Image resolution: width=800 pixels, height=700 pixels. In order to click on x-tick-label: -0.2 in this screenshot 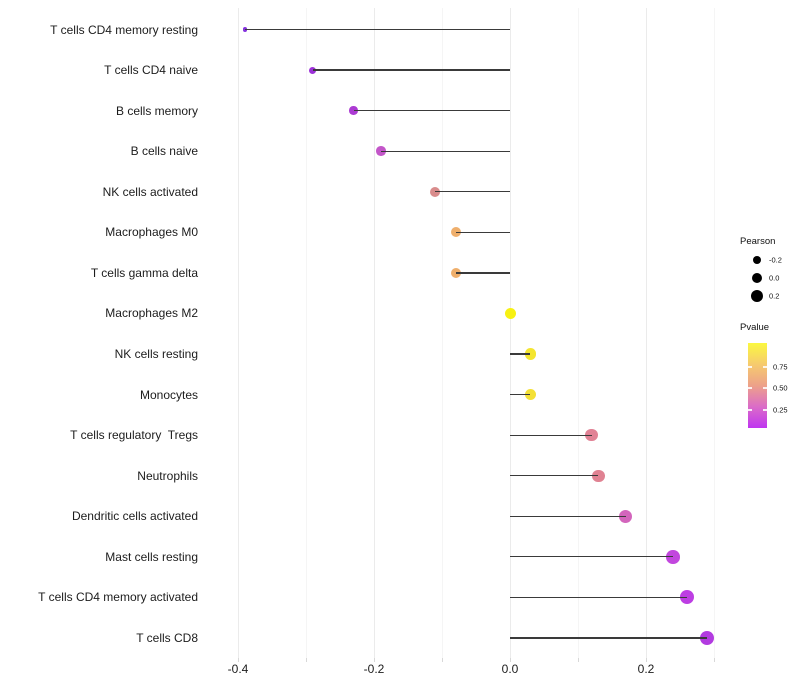, I will do `click(374, 669)`.